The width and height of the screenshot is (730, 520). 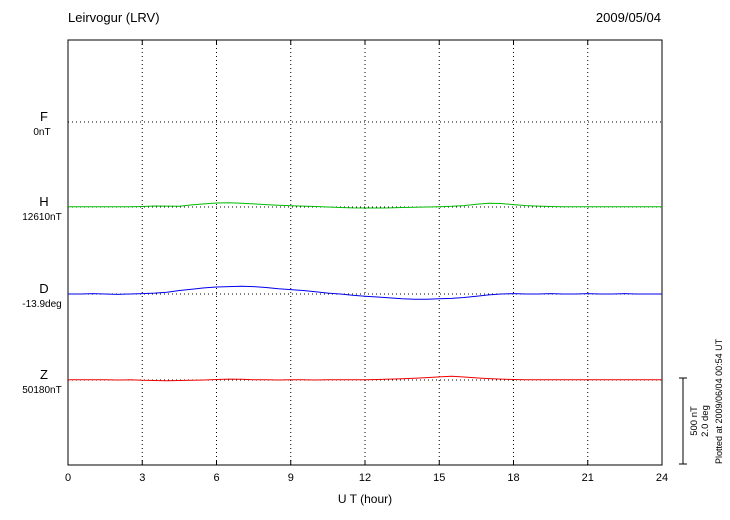 What do you see at coordinates (43, 288) in the screenshot?
I see `component-label-D: D` at bounding box center [43, 288].